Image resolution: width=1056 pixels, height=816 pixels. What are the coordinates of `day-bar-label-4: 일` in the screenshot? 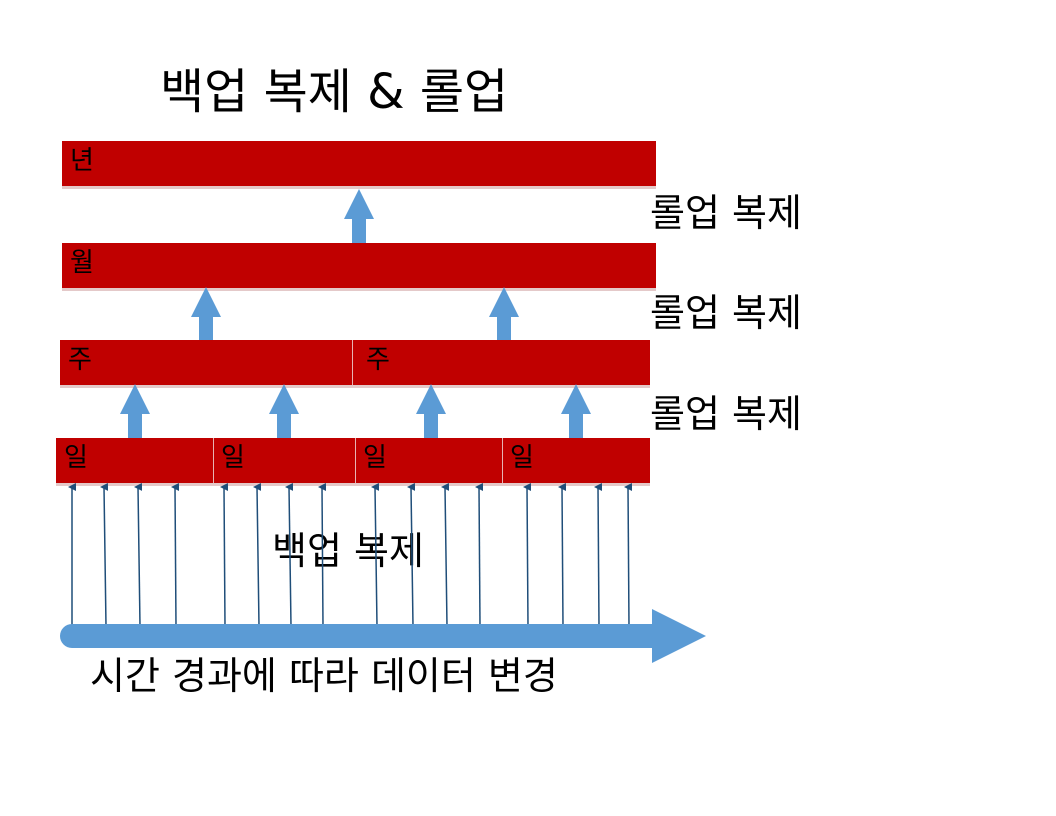 It's located at (522, 458).